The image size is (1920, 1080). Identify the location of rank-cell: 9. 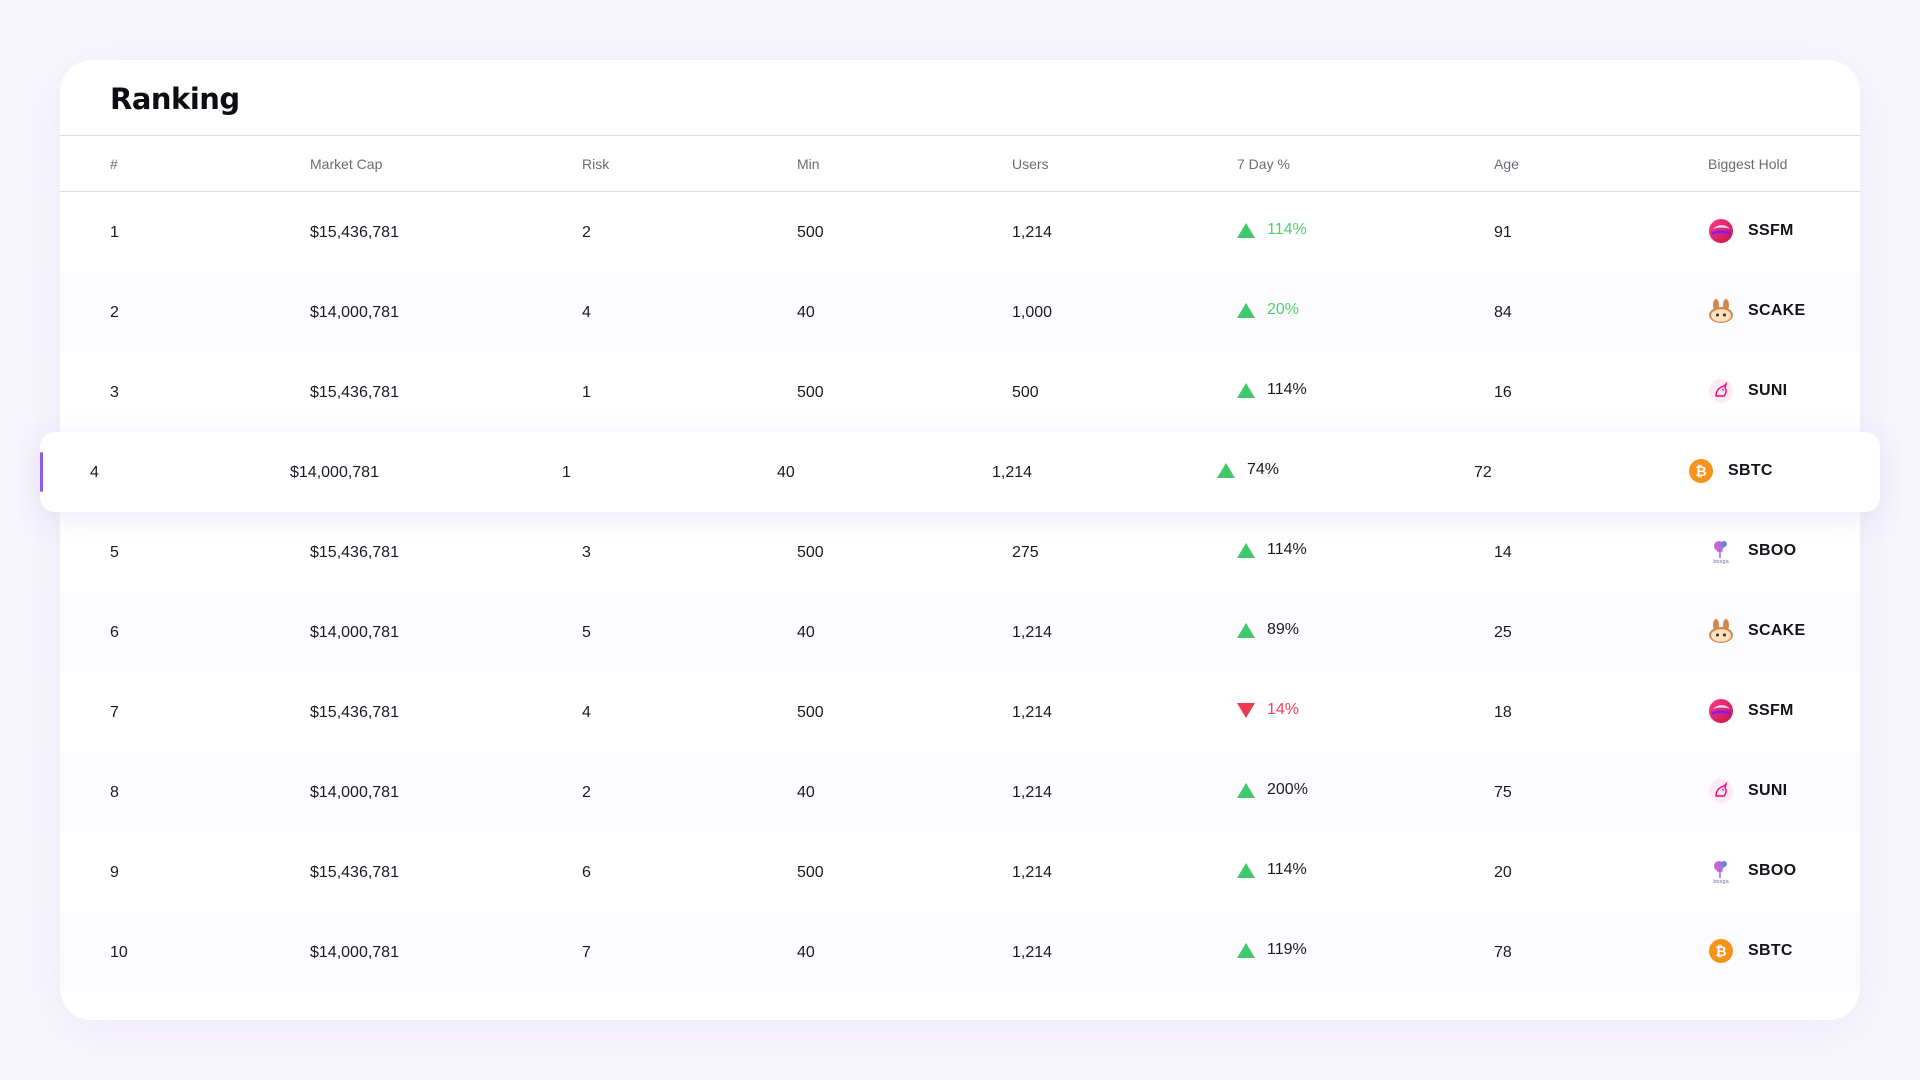
(114, 872).